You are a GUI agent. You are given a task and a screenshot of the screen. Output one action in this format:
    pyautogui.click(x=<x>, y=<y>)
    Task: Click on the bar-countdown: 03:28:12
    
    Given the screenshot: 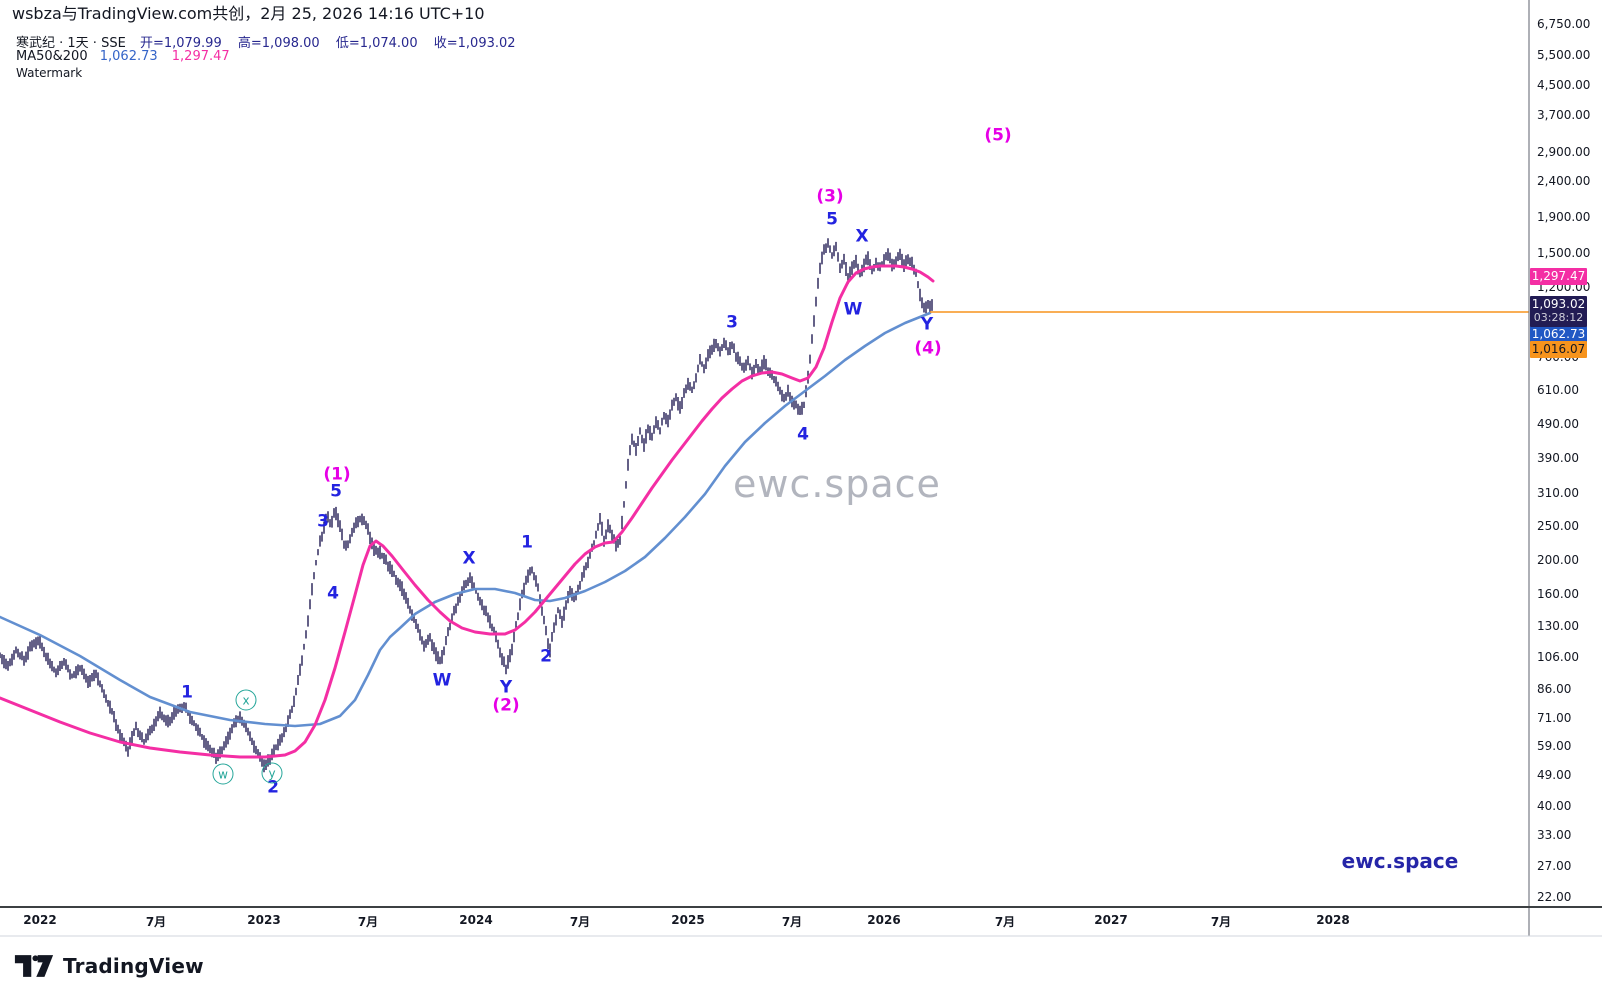 What is the action you would take?
    pyautogui.click(x=1558, y=317)
    